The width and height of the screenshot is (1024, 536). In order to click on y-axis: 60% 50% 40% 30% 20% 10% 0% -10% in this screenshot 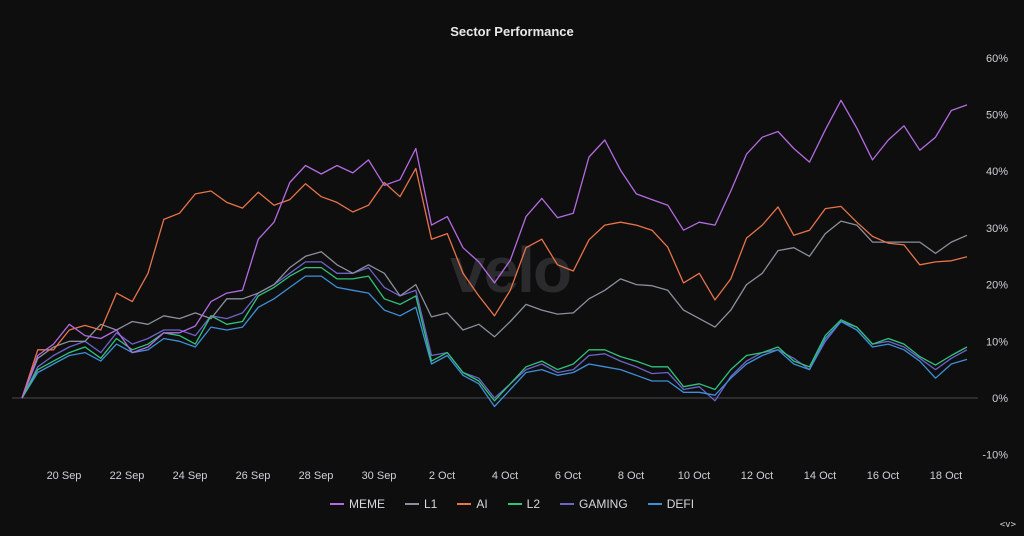, I will do `click(995, 257)`.